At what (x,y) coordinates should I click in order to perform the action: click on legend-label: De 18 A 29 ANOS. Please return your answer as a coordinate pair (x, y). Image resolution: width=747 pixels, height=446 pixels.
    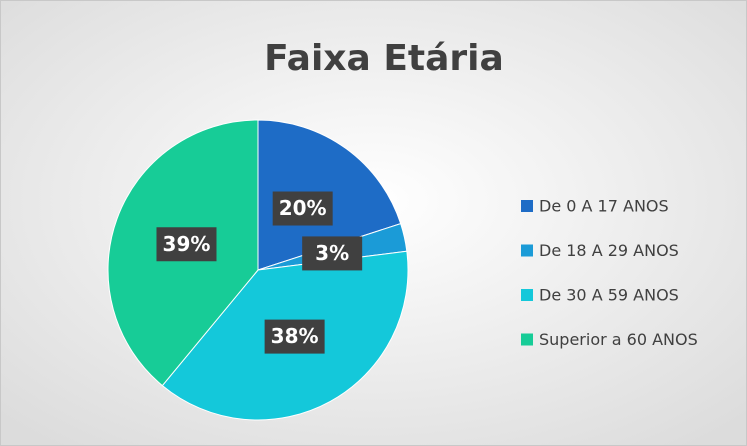
    Looking at the image, I should click on (609, 250).